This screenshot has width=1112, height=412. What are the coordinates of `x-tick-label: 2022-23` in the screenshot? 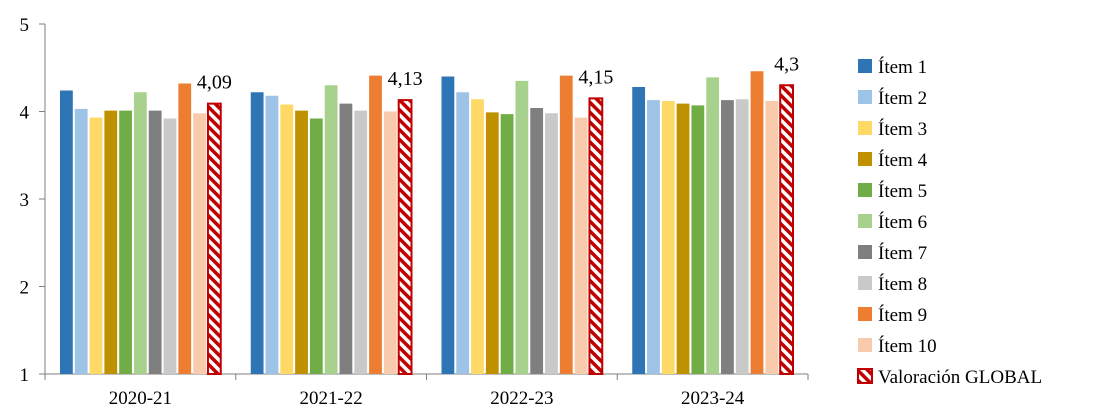 It's located at (521, 398).